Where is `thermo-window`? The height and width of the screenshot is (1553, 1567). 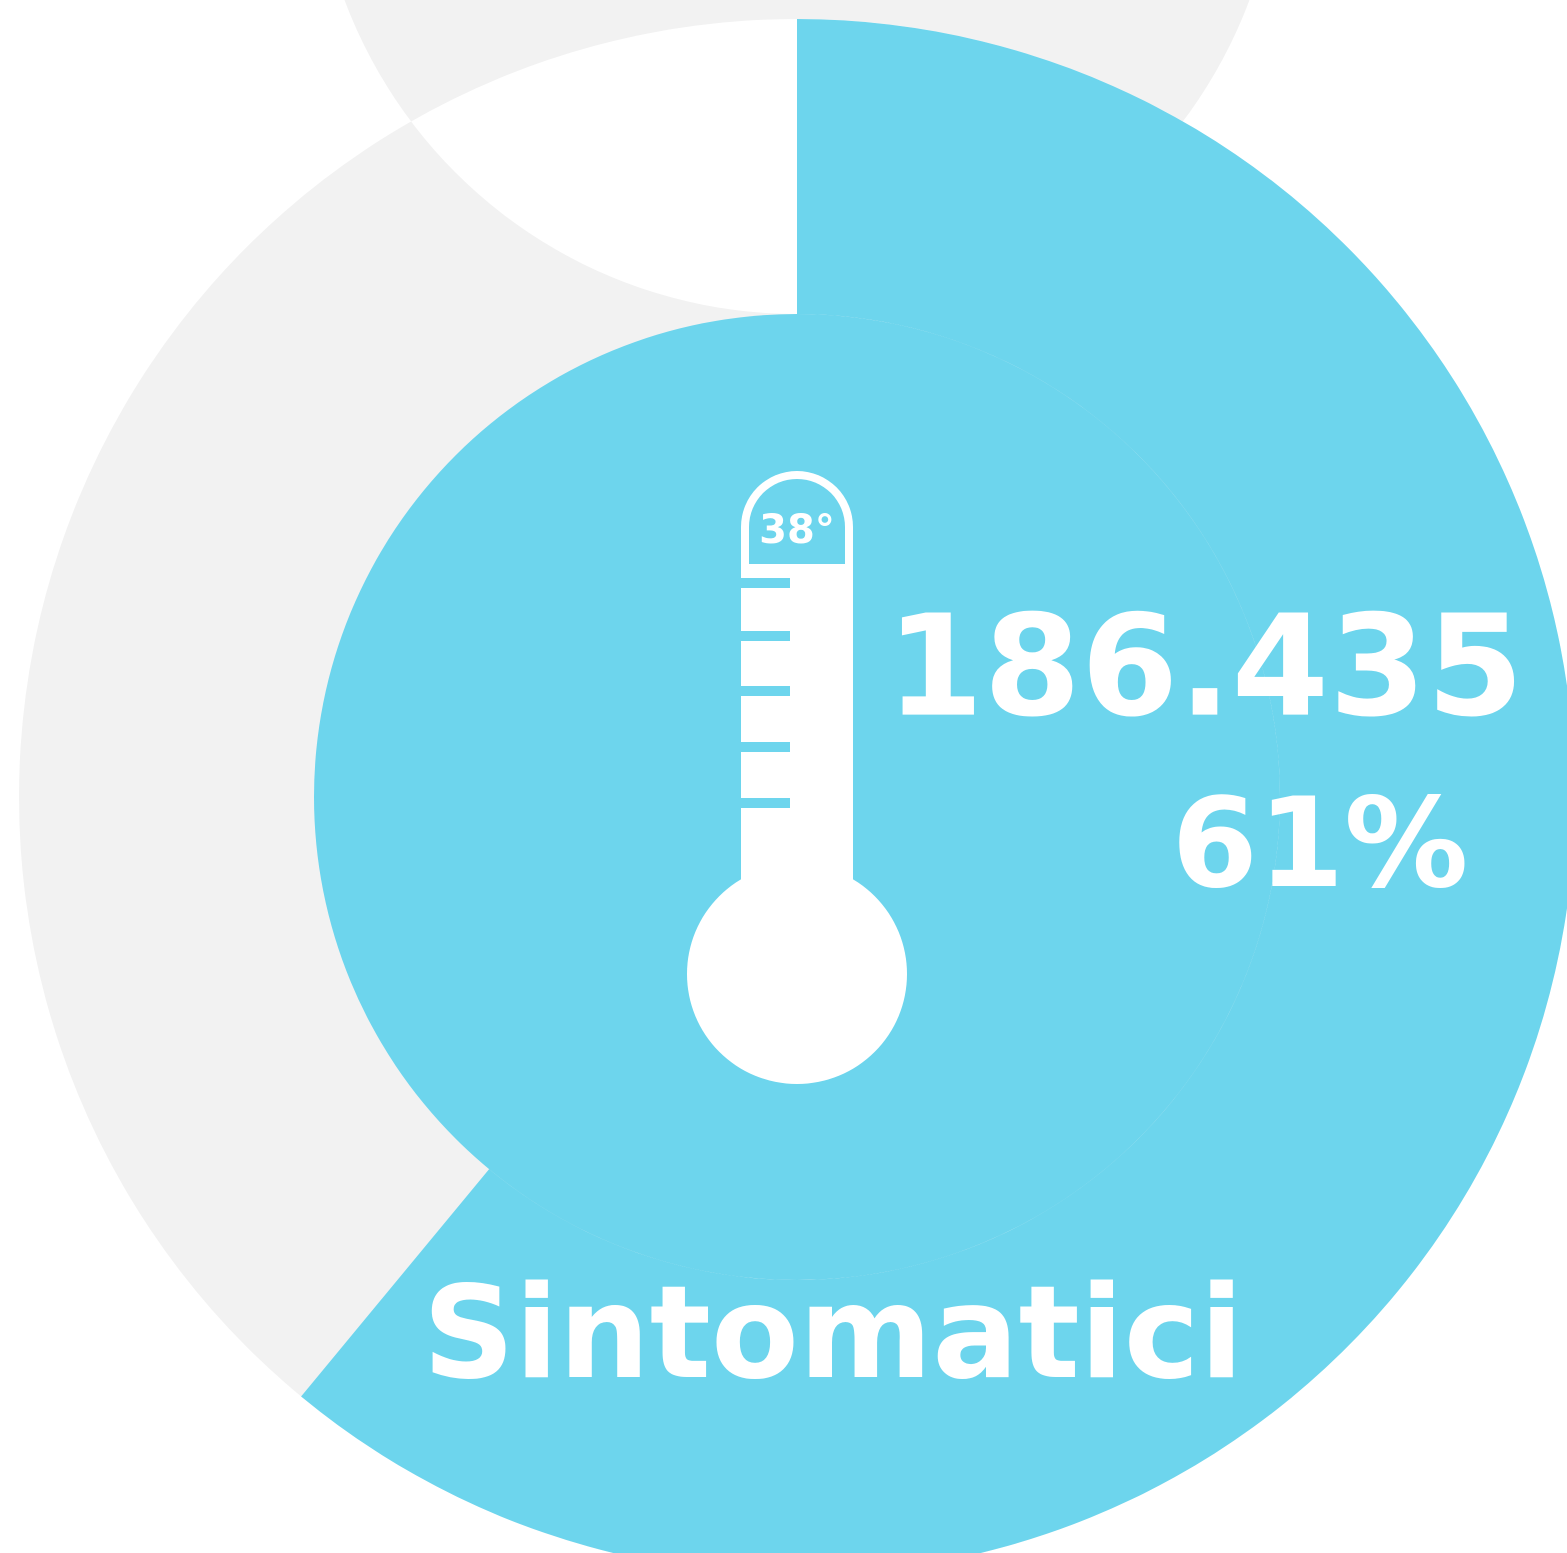
thermo-window is located at coordinates (797, 521).